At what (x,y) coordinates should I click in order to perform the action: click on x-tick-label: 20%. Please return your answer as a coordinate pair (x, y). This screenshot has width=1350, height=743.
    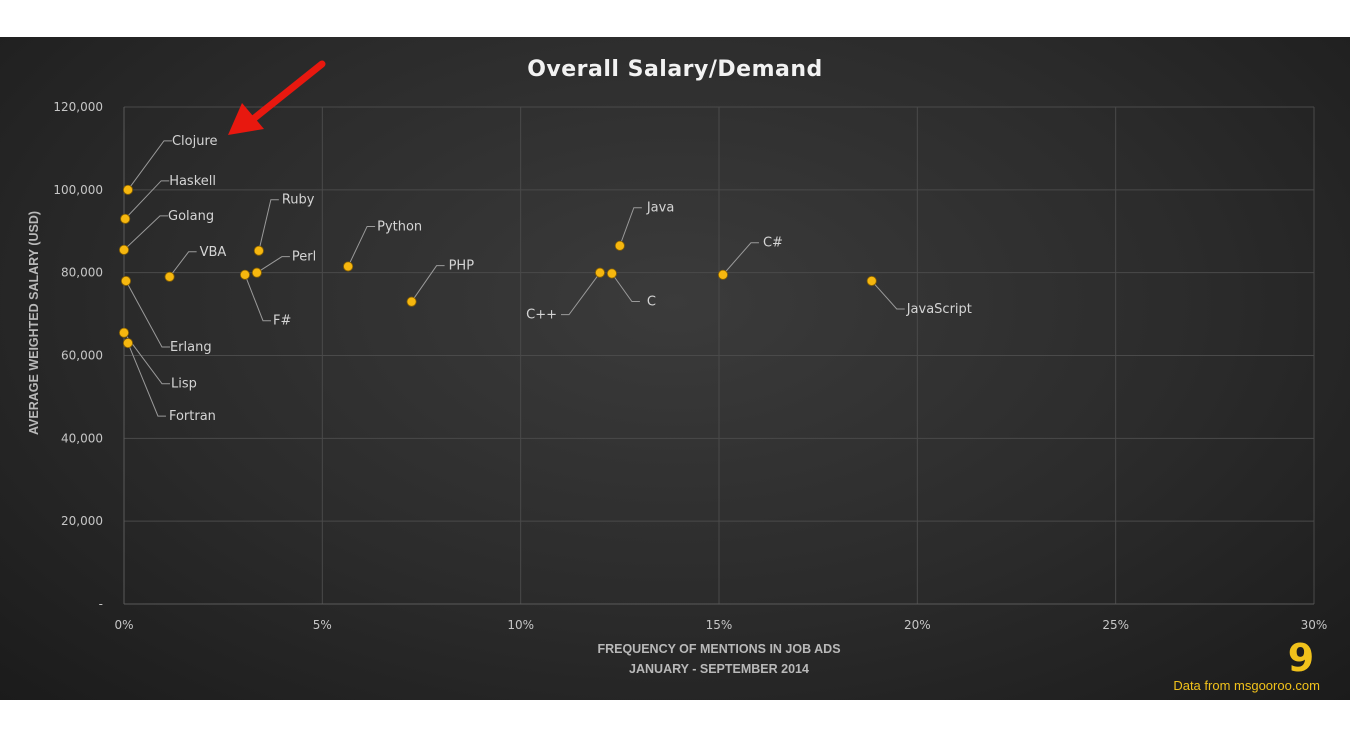
    Looking at the image, I should click on (917, 625).